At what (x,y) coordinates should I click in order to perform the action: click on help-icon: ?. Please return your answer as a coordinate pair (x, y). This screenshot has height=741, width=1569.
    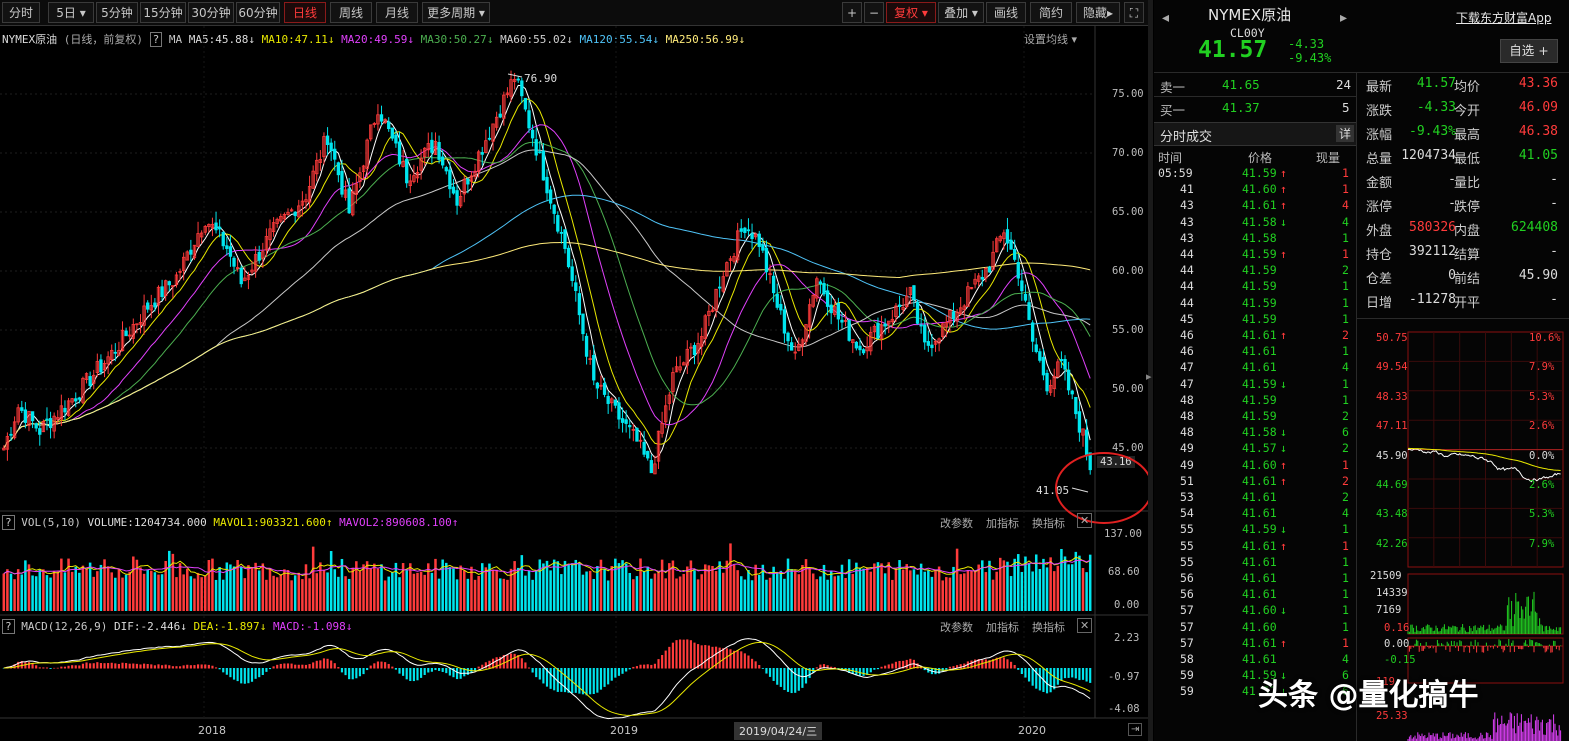
    Looking at the image, I should click on (156, 39).